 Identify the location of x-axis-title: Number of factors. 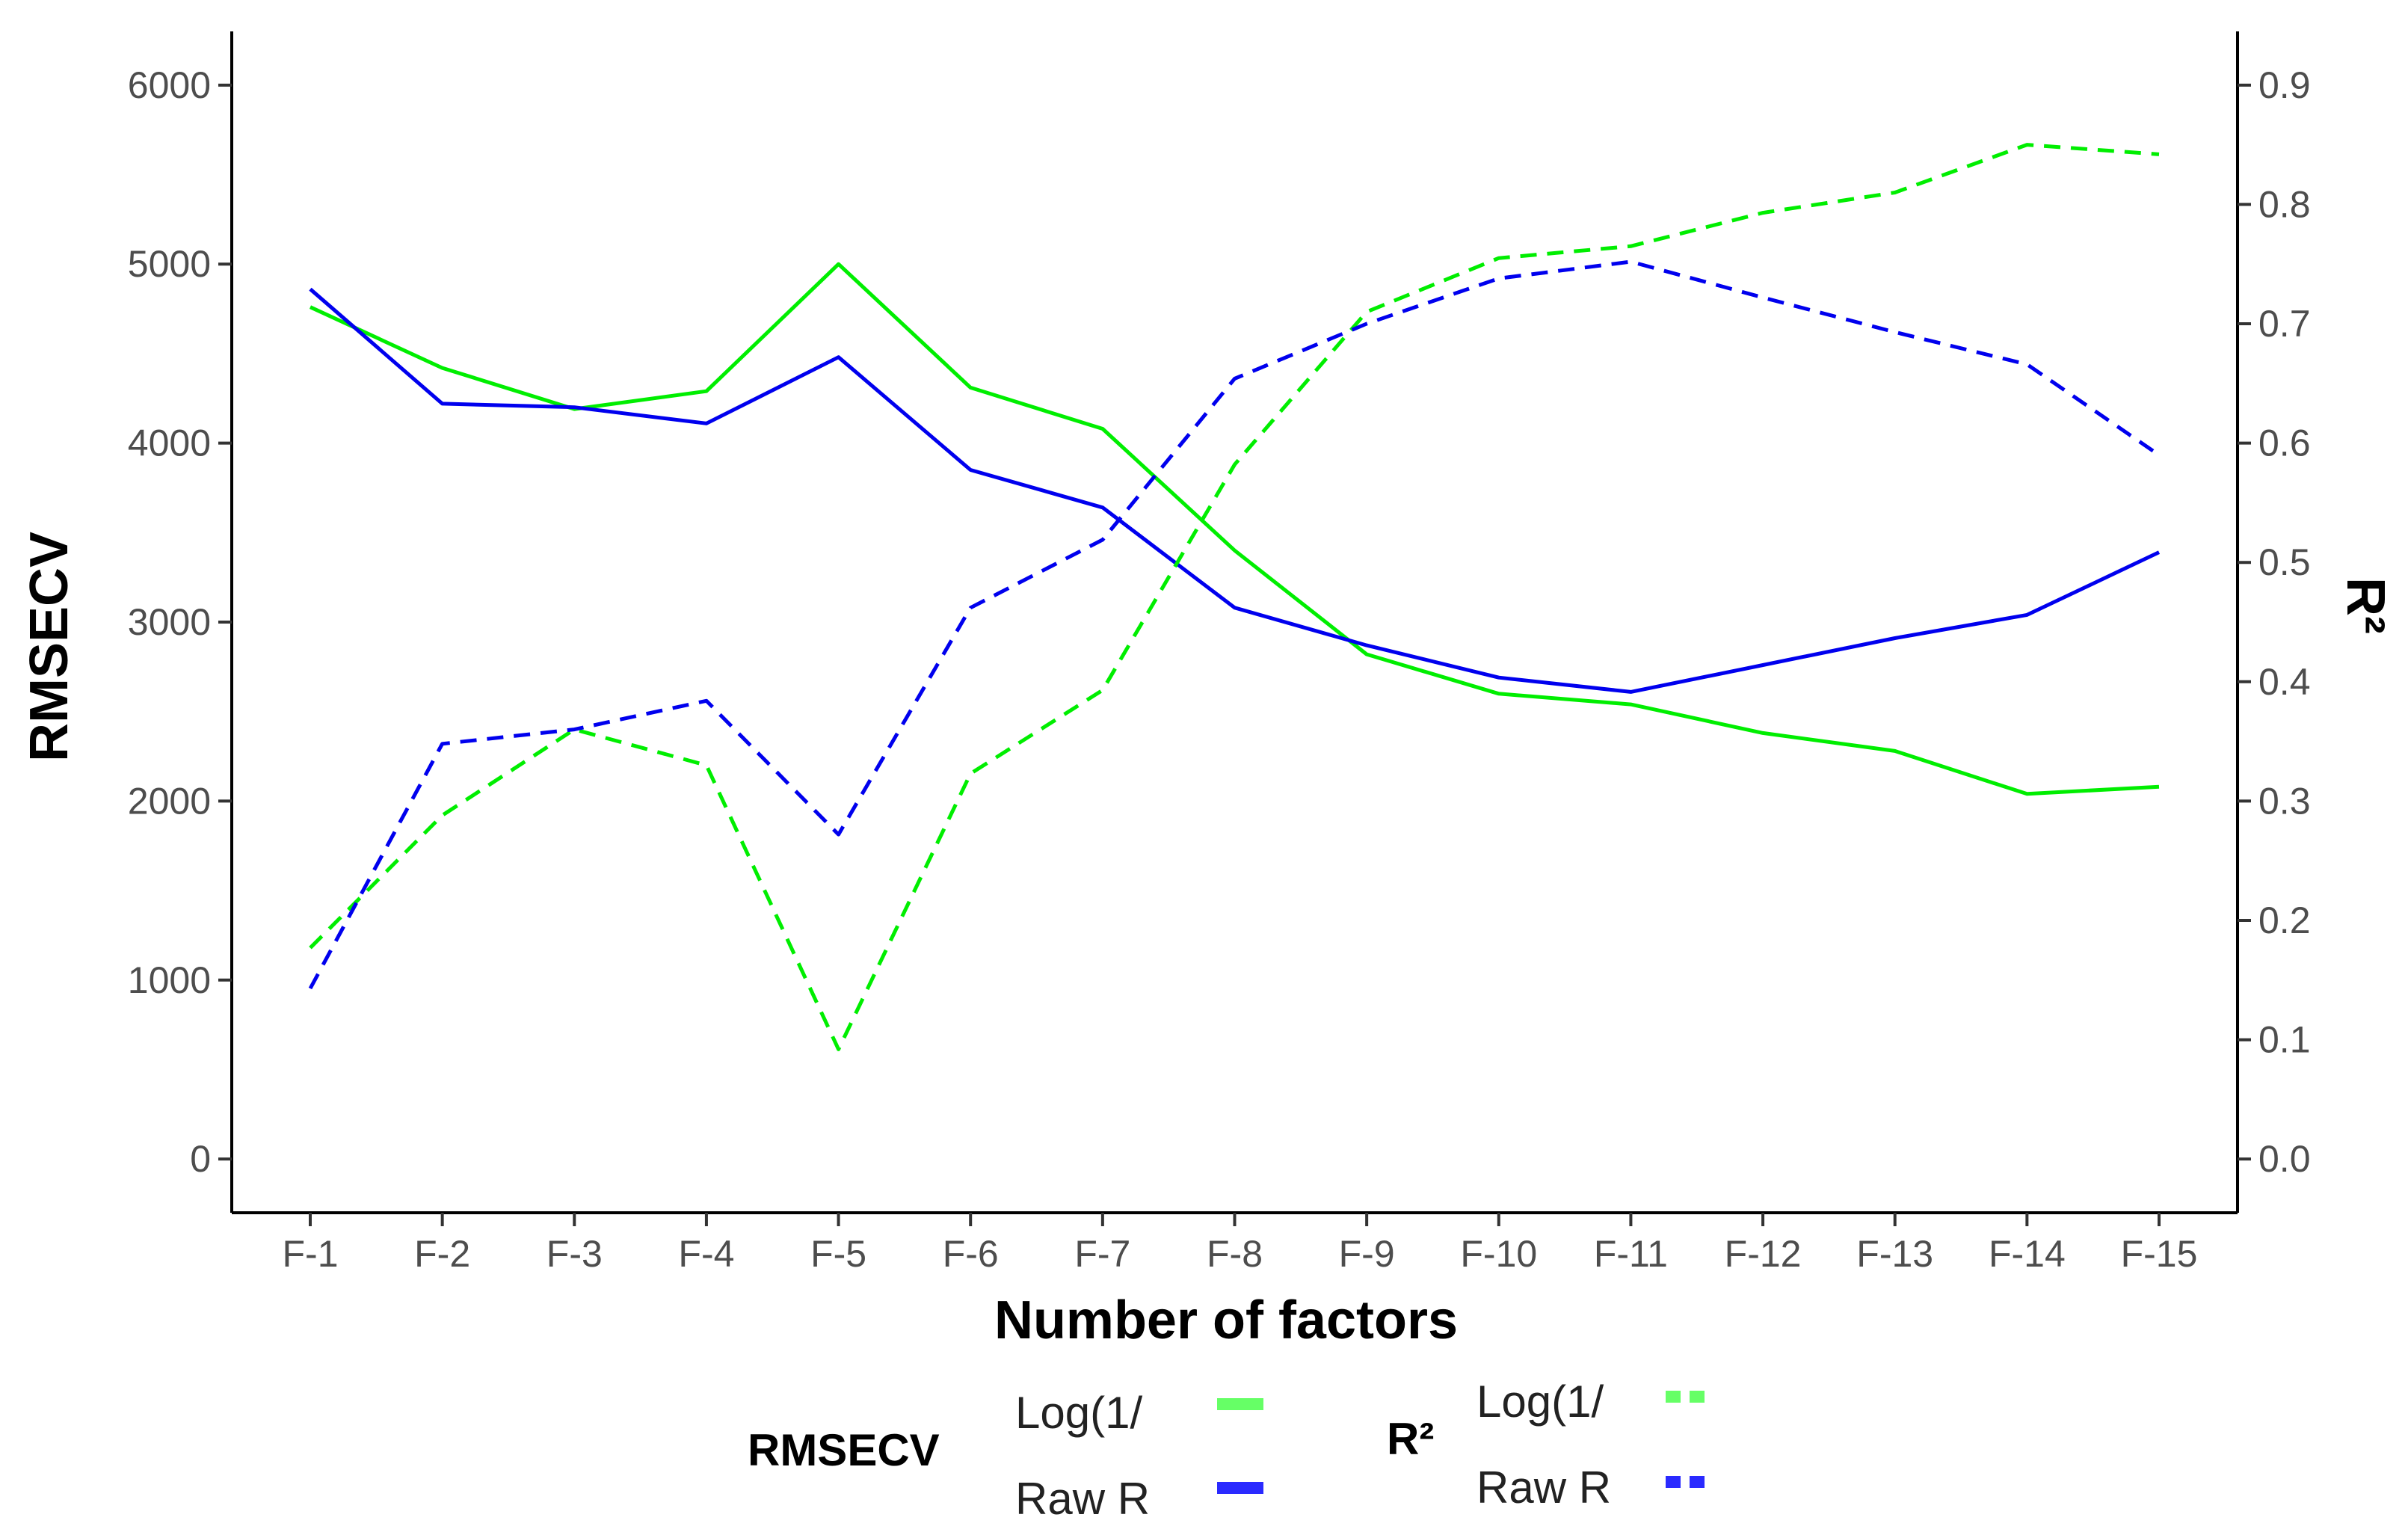
(1226, 1320).